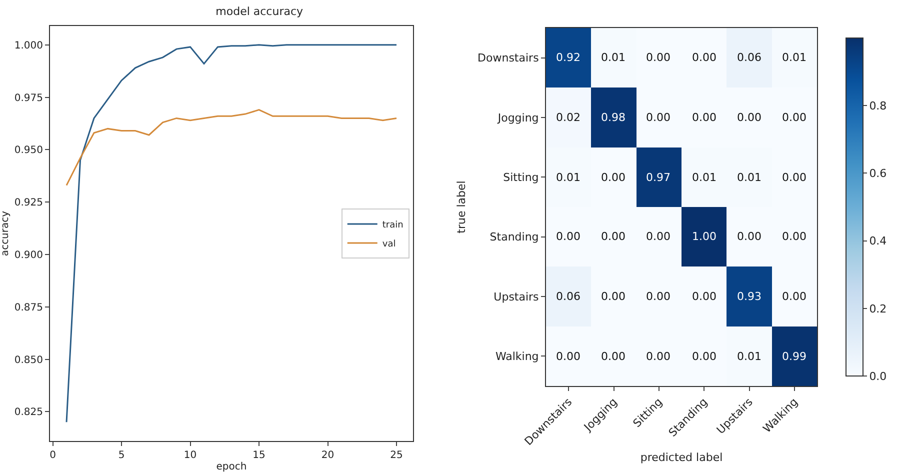  Describe the element at coordinates (878, 105) in the screenshot. I see `color-bar-label: 0.8` at that location.